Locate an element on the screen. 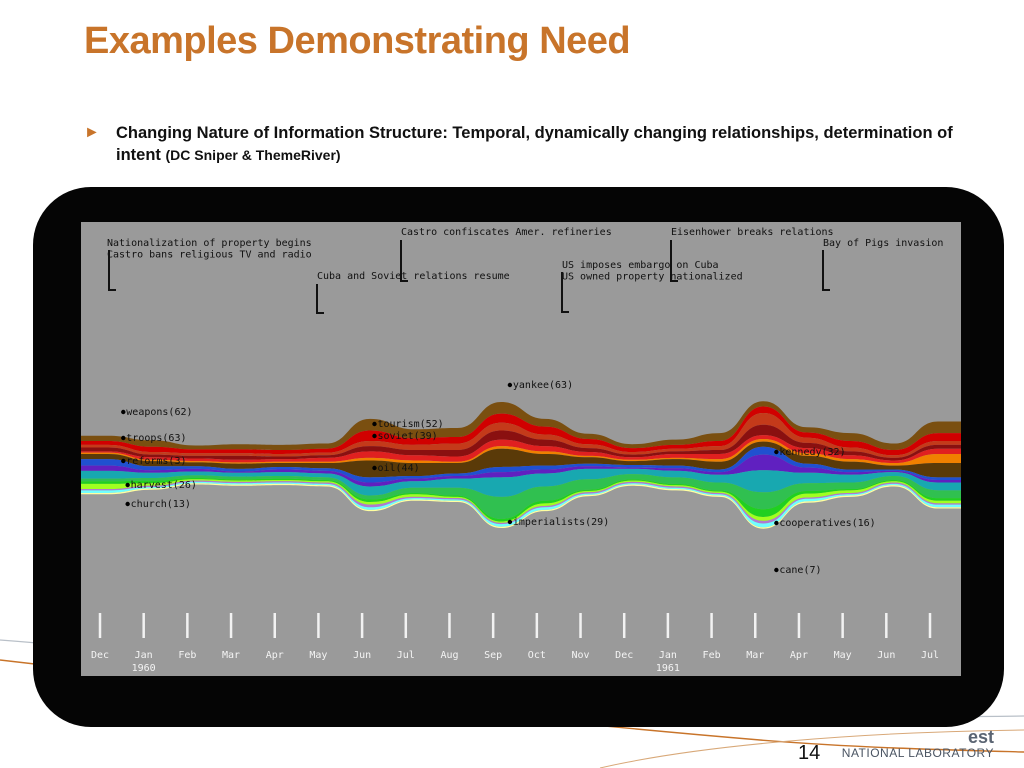  term-text: tourism(52) is located at coordinates (410, 424).